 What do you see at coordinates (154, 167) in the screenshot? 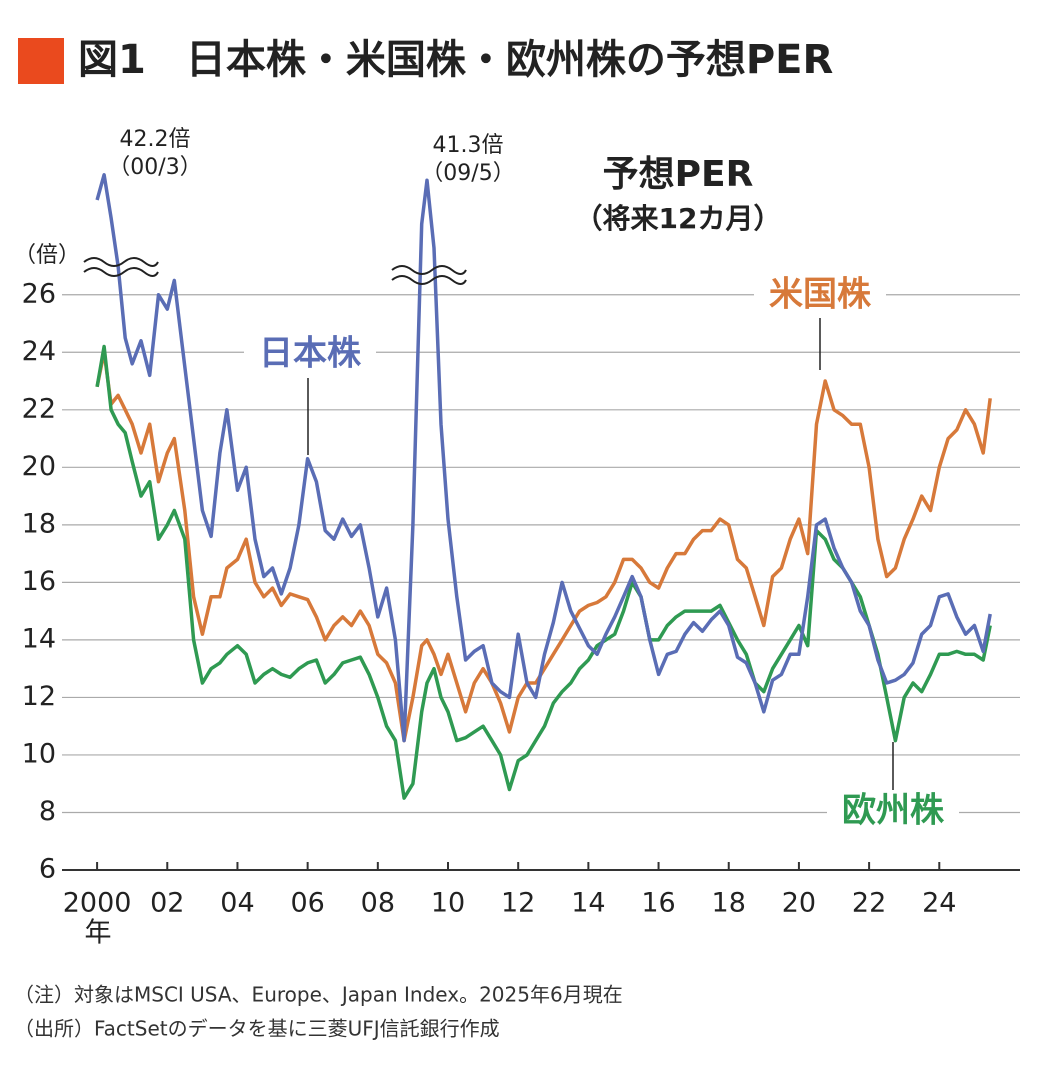
I see `annotation-date: （00/3）` at bounding box center [154, 167].